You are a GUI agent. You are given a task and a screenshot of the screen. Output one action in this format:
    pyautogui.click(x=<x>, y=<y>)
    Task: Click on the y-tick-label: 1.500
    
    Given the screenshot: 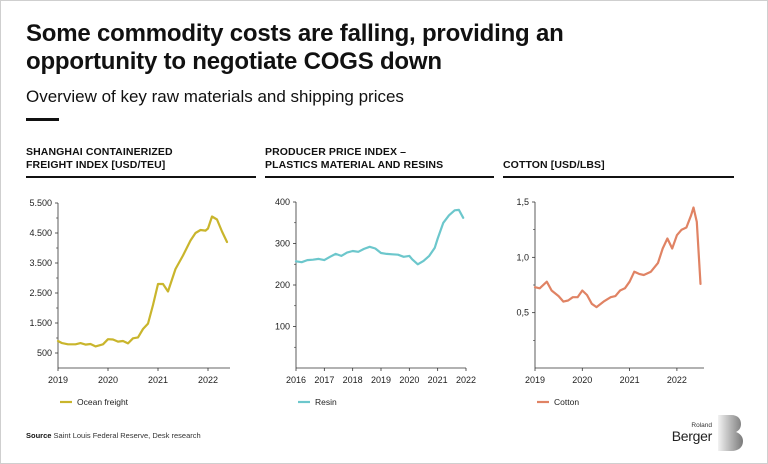 What is the action you would take?
    pyautogui.click(x=40, y=323)
    